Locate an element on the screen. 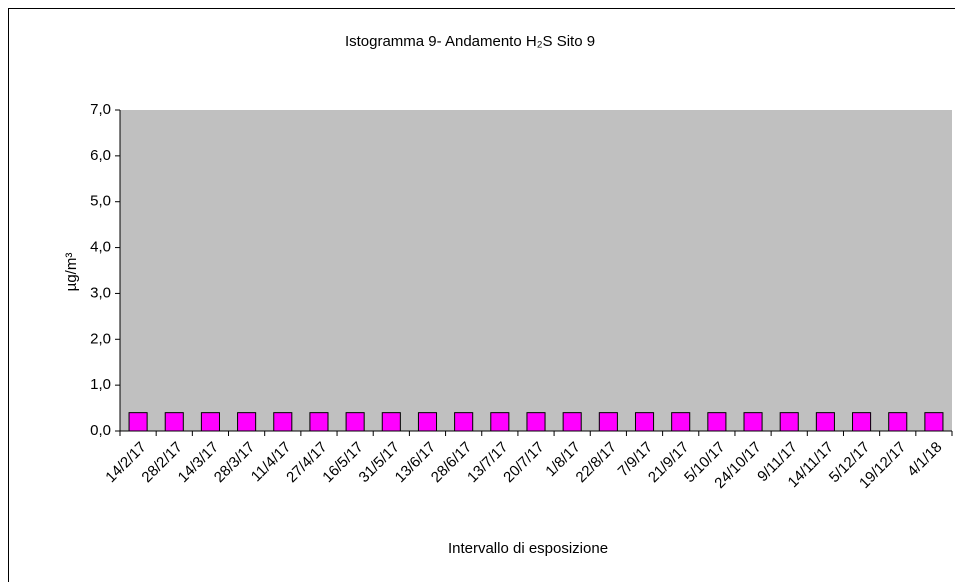 The width and height of the screenshot is (955, 582). y-tick-label: 3,0 is located at coordinates (100, 292).